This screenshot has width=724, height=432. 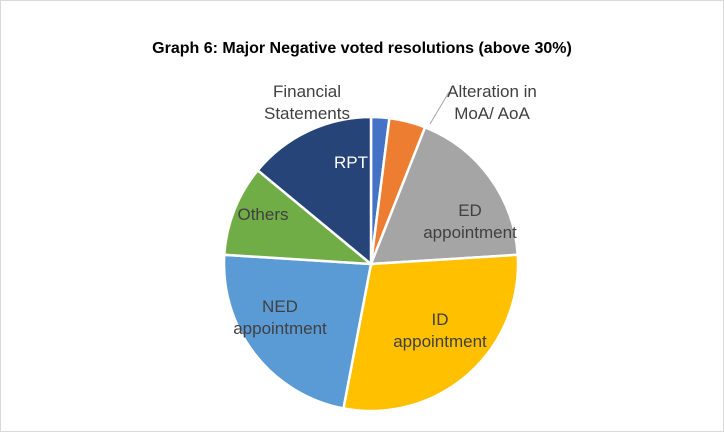 I want to click on slice-label: NED appointment, so click(x=280, y=317).